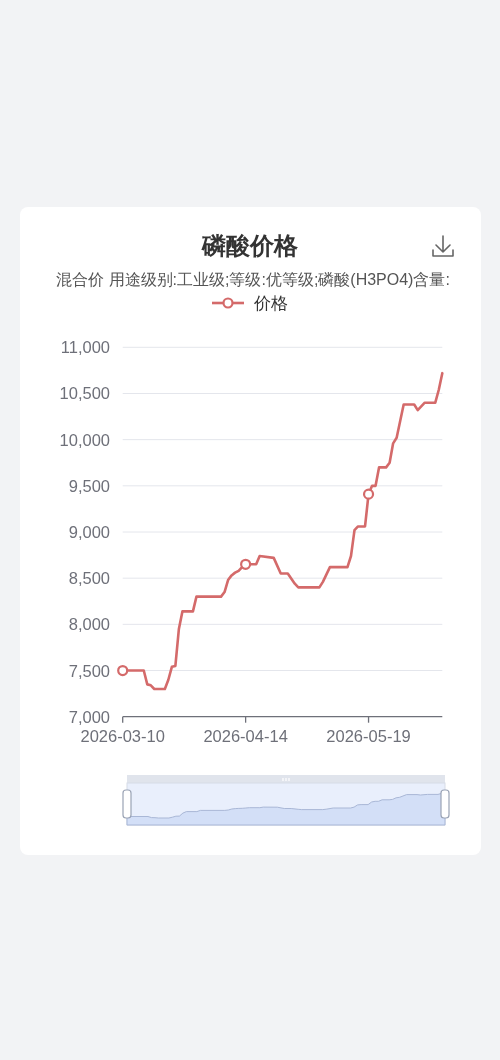 The width and height of the screenshot is (500, 1060). Describe the element at coordinates (250, 245) in the screenshot. I see `title: 磷酸价格` at that location.